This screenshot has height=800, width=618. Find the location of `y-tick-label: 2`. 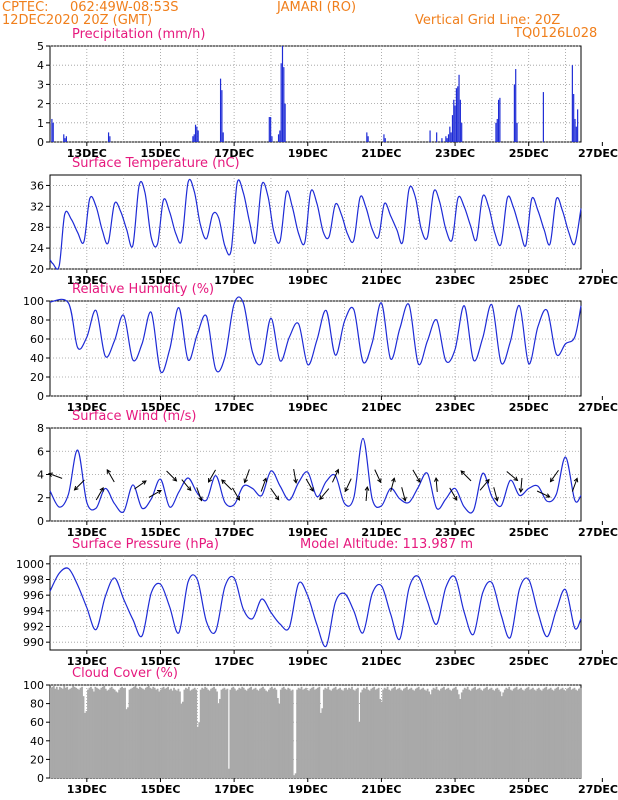

y-tick-label: 2 is located at coordinates (40, 104).